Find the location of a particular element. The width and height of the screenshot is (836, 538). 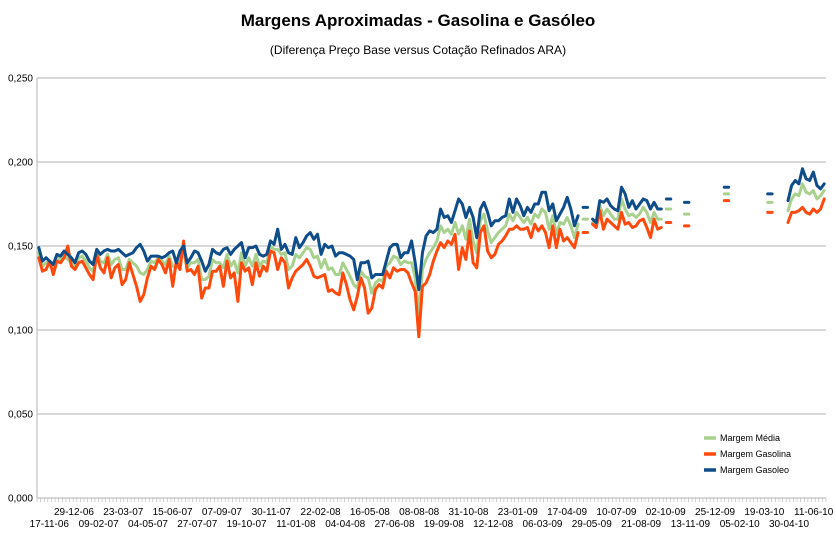

x-tick-label: 29-12-06 is located at coordinates (74, 512).